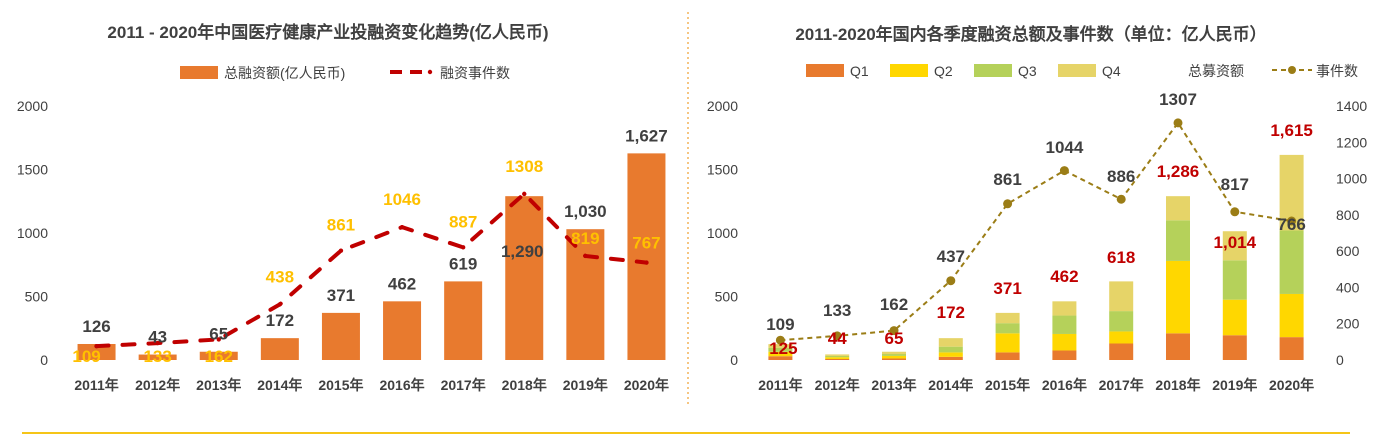  Describe the element at coordinates (825, 70) in the screenshot. I see `legend-swatch-q1` at that location.